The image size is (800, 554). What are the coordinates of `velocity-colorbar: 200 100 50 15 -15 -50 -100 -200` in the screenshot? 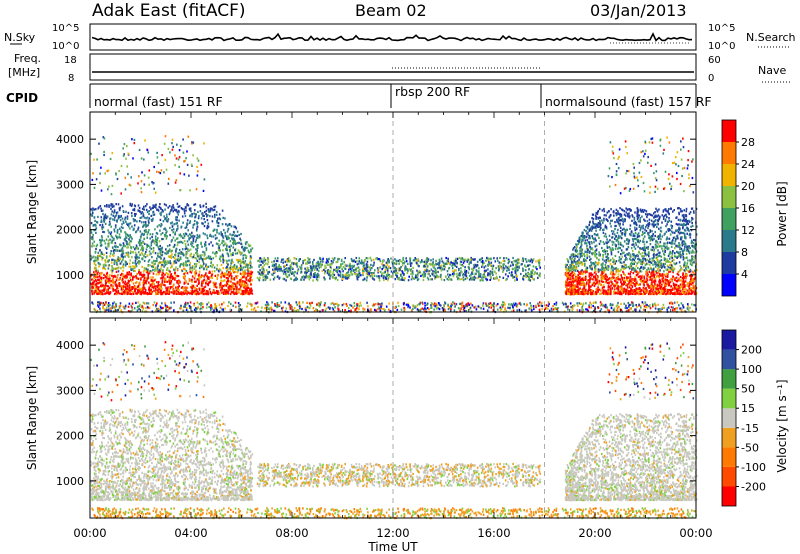 It's located at (743, 418).